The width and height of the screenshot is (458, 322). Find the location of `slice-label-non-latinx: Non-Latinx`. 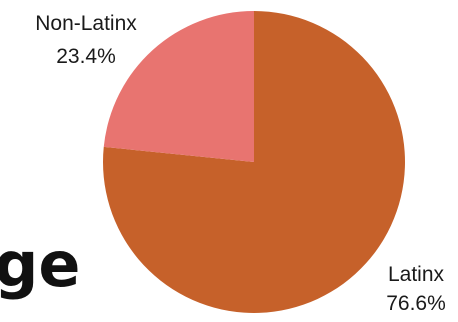

slice-label-non-latinx: Non-Latinx is located at coordinates (86, 23).